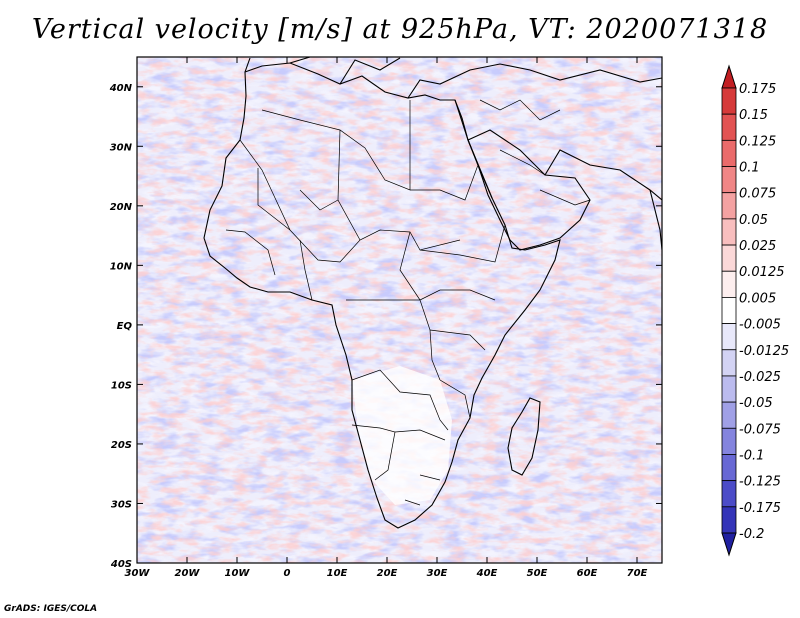 The width and height of the screenshot is (800, 618). Describe the element at coordinates (387, 573) in the screenshot. I see `x-tick-label: 20E` at that location.